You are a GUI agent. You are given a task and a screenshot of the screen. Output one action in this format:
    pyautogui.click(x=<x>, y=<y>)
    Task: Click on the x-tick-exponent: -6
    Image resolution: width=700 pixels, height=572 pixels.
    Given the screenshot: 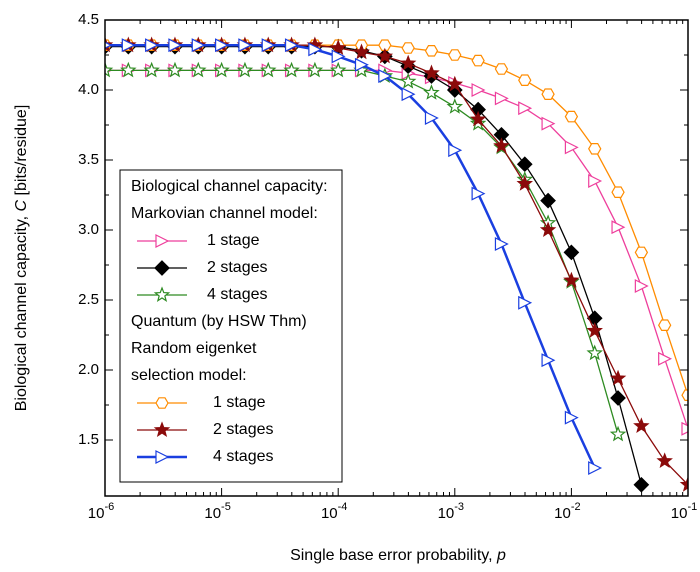 What is the action you would take?
    pyautogui.click(x=109, y=507)
    